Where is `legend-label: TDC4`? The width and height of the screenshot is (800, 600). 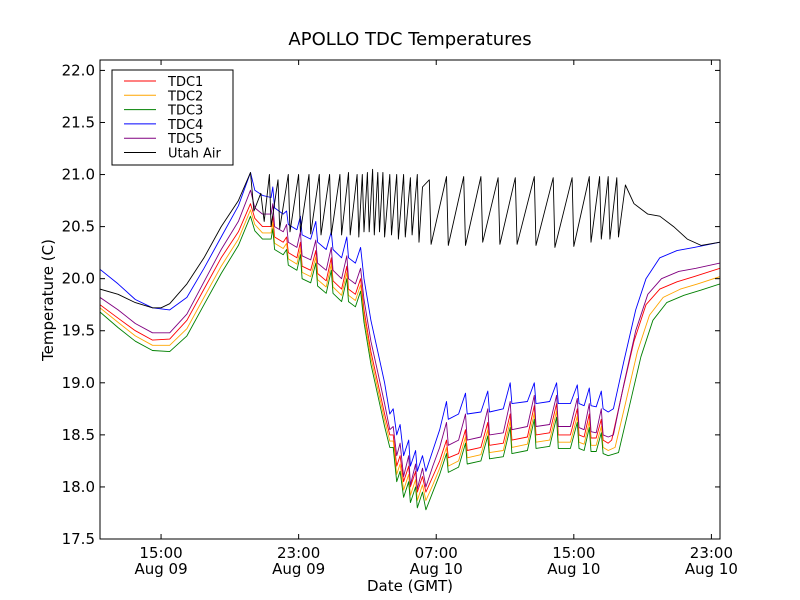
legend-label: TDC4 is located at coordinates (185, 125).